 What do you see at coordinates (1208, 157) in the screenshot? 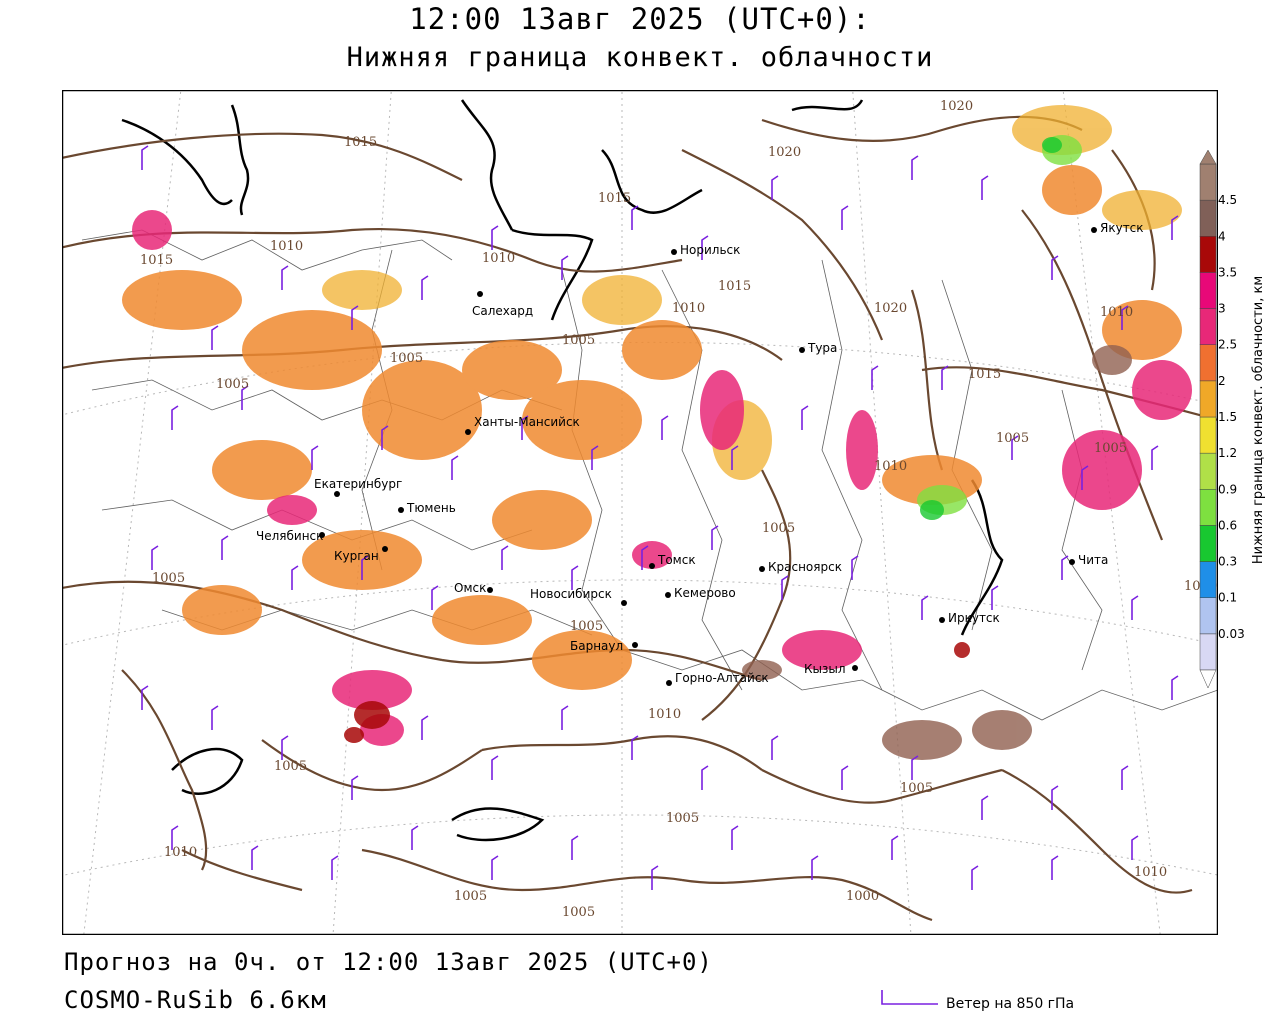
I see `colorbar-top-arrow` at bounding box center [1208, 157].